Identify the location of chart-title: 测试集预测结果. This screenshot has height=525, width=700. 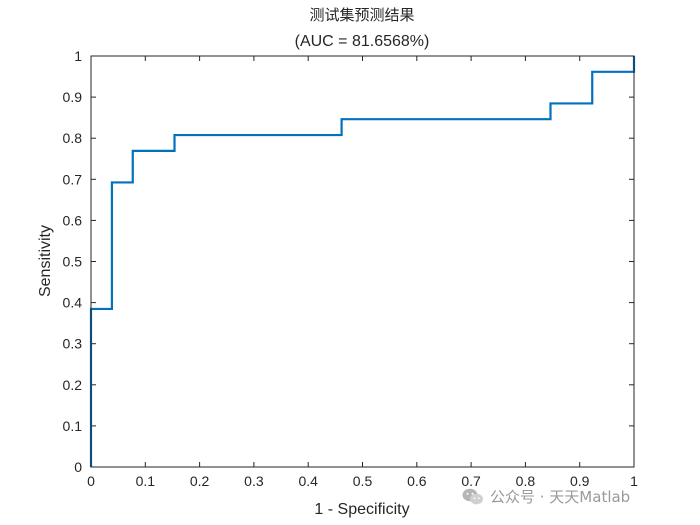
(361, 15).